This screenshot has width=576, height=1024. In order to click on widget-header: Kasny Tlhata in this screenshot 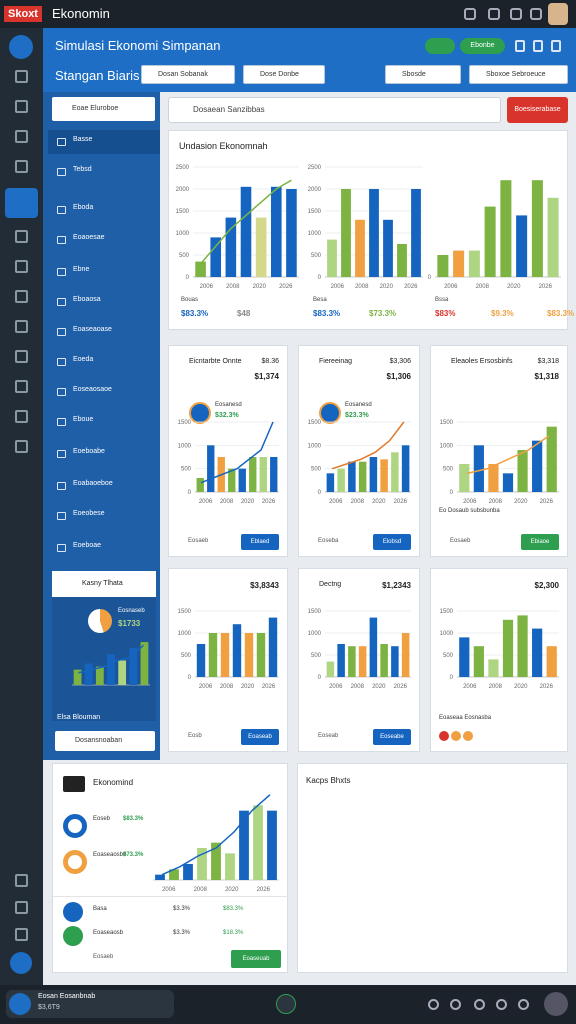, I will do `click(104, 584)`.